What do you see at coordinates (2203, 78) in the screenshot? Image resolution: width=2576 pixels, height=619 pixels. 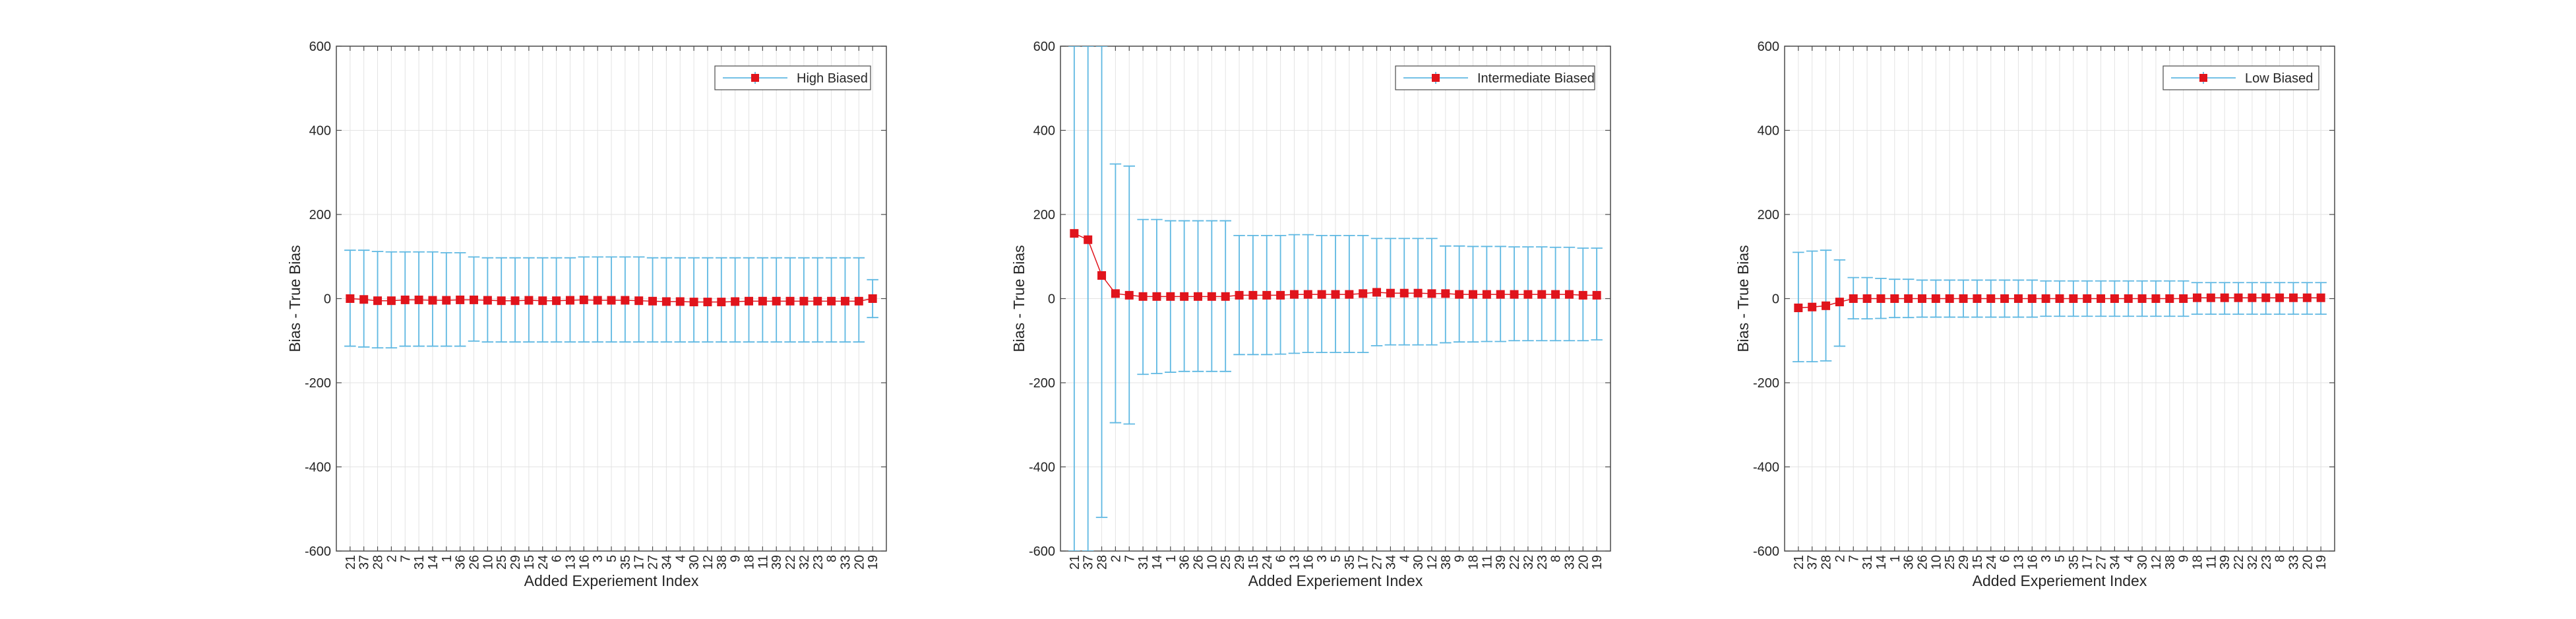 I see `legend-marker` at bounding box center [2203, 78].